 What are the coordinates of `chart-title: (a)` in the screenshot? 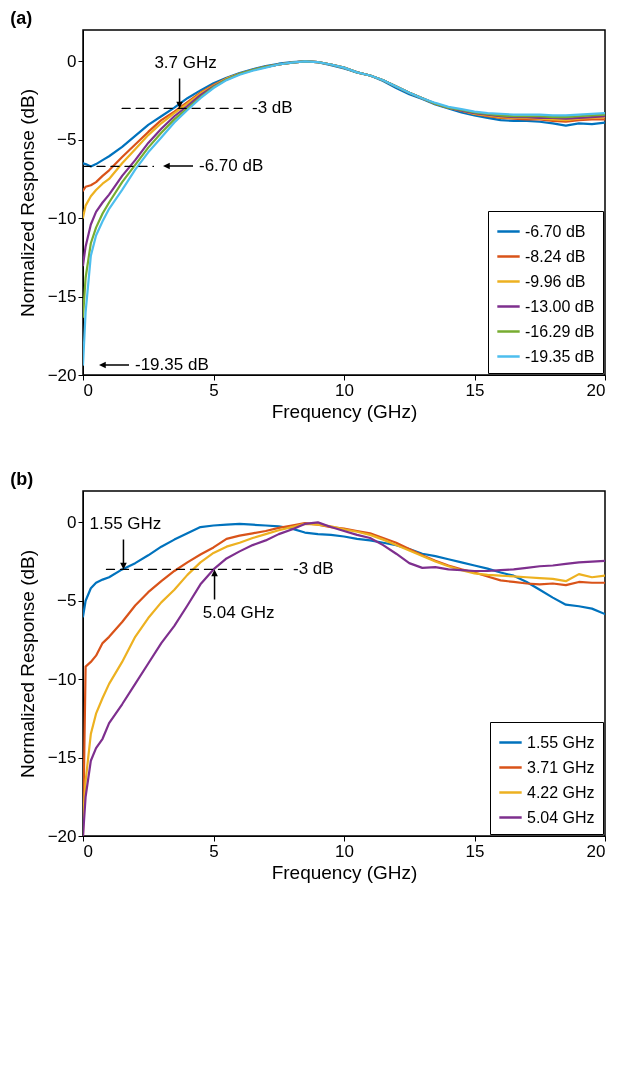 It's located at (21, 18).